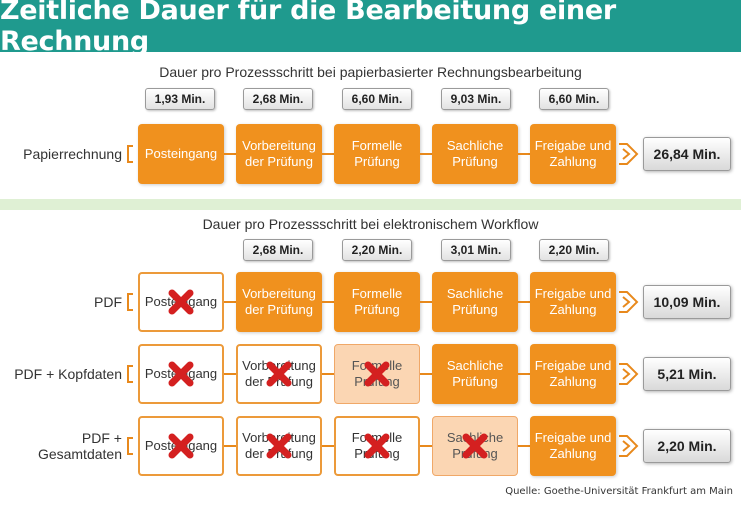  Describe the element at coordinates (180, 99) in the screenshot. I see `time-label-posteingang: 1,93 Min.` at that location.